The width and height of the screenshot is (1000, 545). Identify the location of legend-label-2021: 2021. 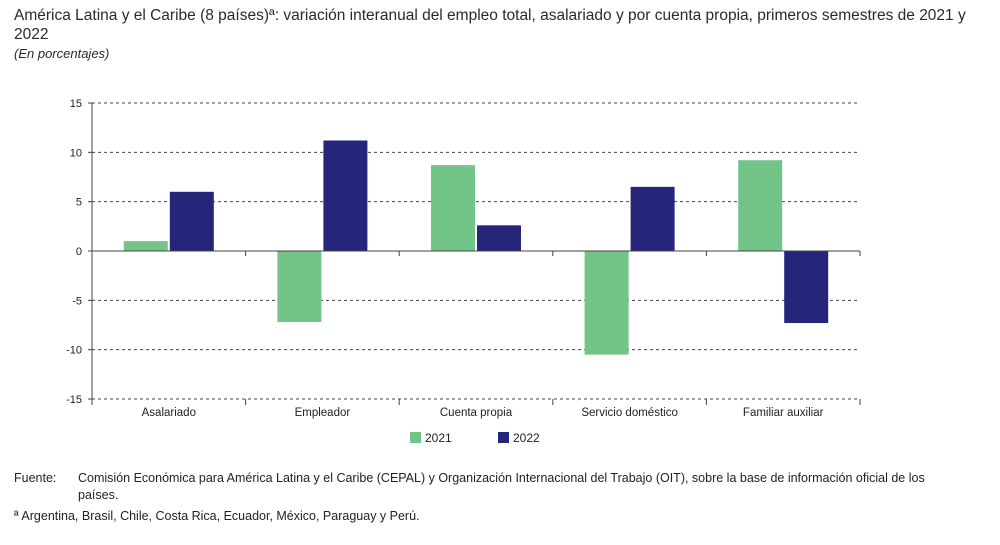
(438, 438).